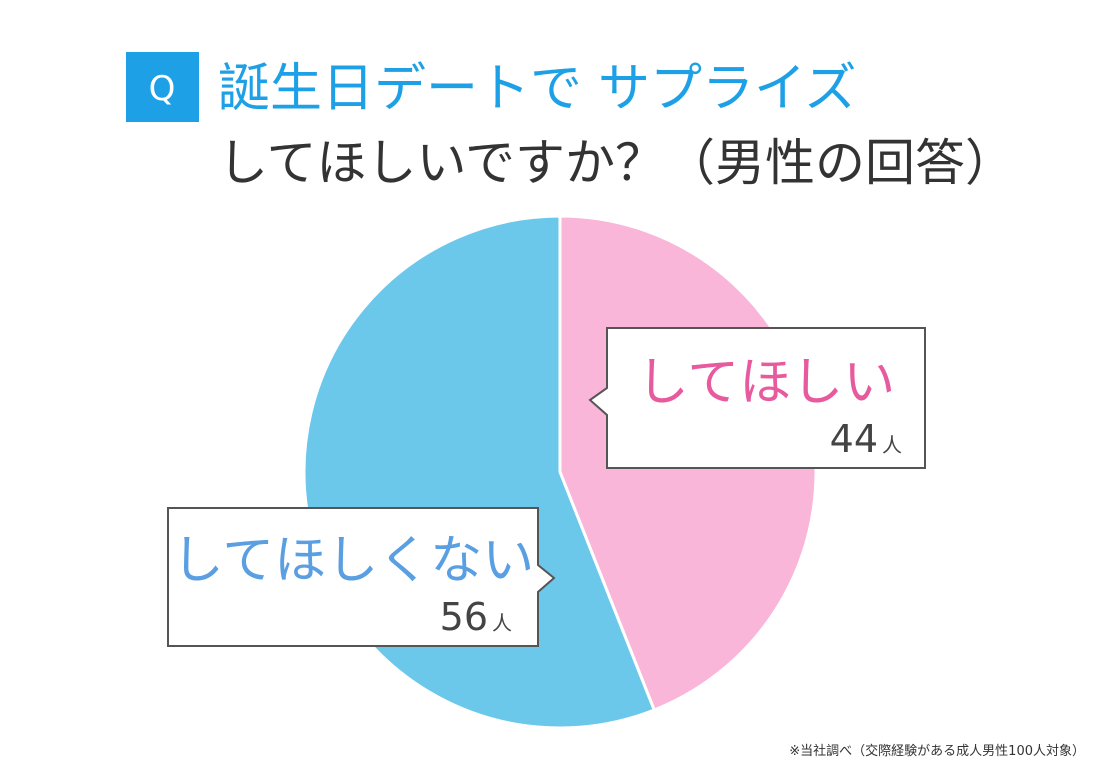  I want to click on badge-box, so click(162, 87).